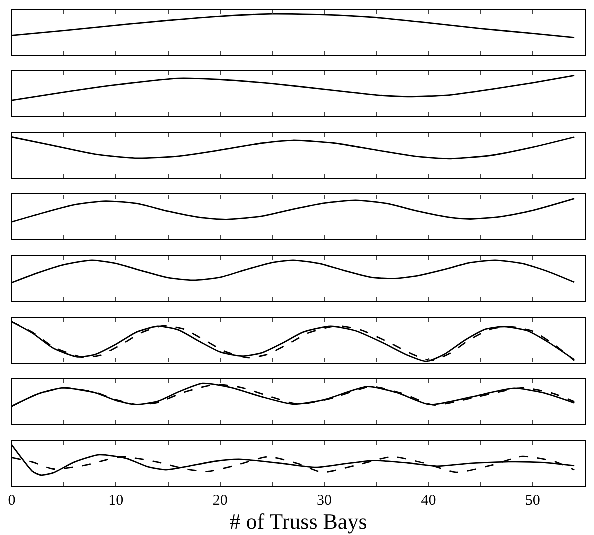 The width and height of the screenshot is (594, 535). Describe the element at coordinates (299, 521) in the screenshot. I see `x-axis-title: # of Truss Bays` at that location.